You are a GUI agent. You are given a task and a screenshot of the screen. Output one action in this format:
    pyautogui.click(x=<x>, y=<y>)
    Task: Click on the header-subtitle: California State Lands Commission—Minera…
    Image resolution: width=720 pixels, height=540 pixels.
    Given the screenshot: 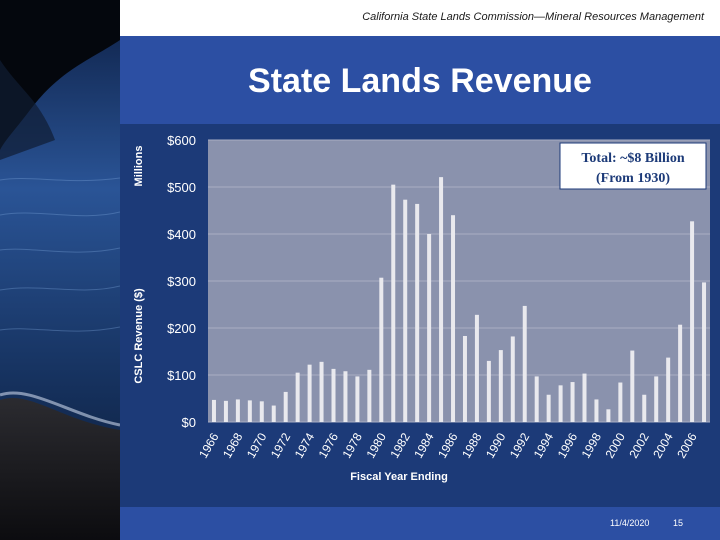 What is the action you would take?
    pyautogui.click(x=533, y=17)
    